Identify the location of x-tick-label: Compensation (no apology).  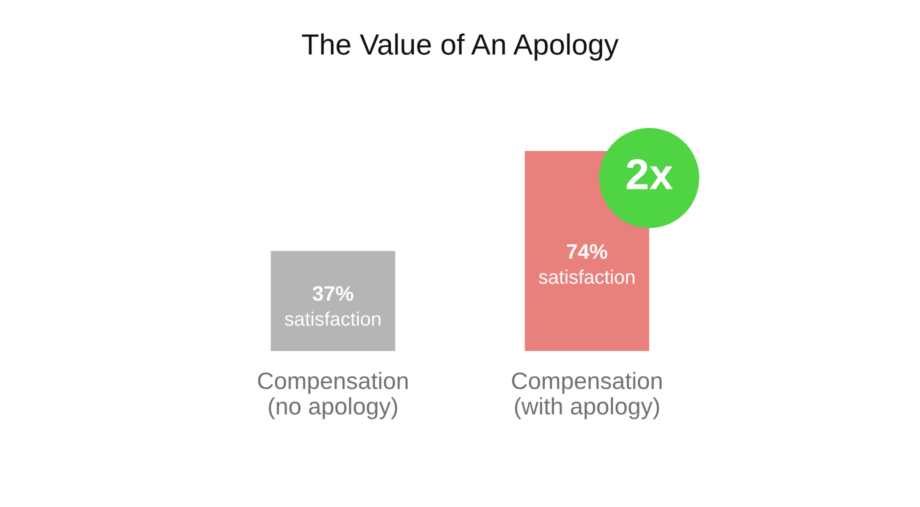
(333, 396).